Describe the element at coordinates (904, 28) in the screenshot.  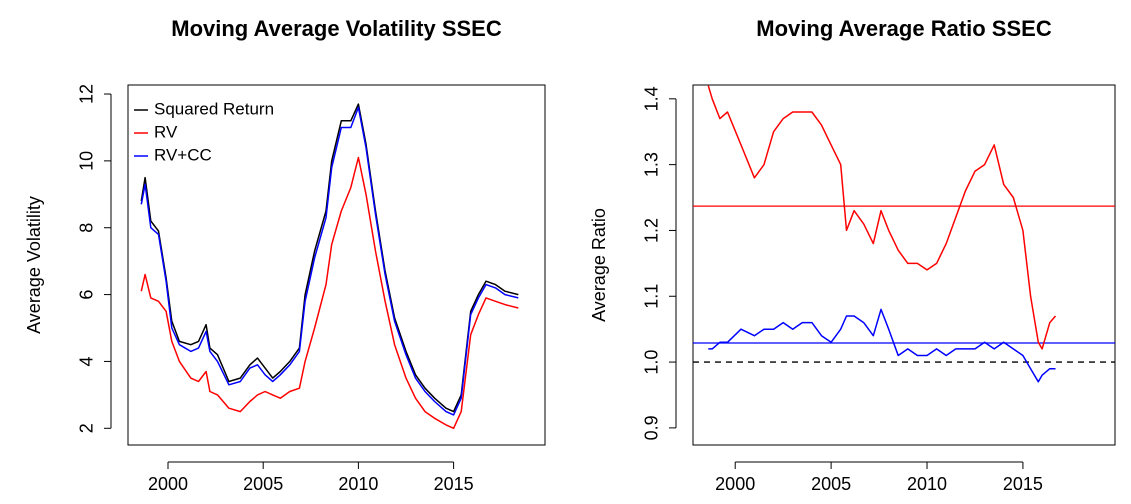
I see `chart-title: Moving Average Ratio SSEC` at that location.